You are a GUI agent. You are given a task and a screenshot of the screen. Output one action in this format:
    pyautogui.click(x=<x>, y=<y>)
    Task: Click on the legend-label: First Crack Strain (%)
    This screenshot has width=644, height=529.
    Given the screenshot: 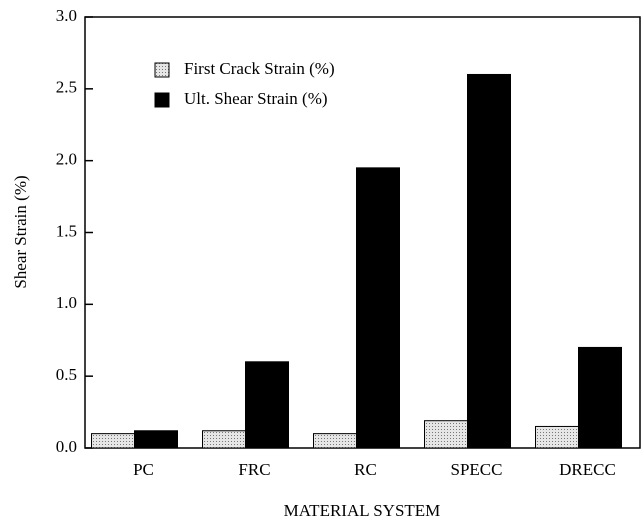 What is the action you would take?
    pyautogui.click(x=259, y=68)
    